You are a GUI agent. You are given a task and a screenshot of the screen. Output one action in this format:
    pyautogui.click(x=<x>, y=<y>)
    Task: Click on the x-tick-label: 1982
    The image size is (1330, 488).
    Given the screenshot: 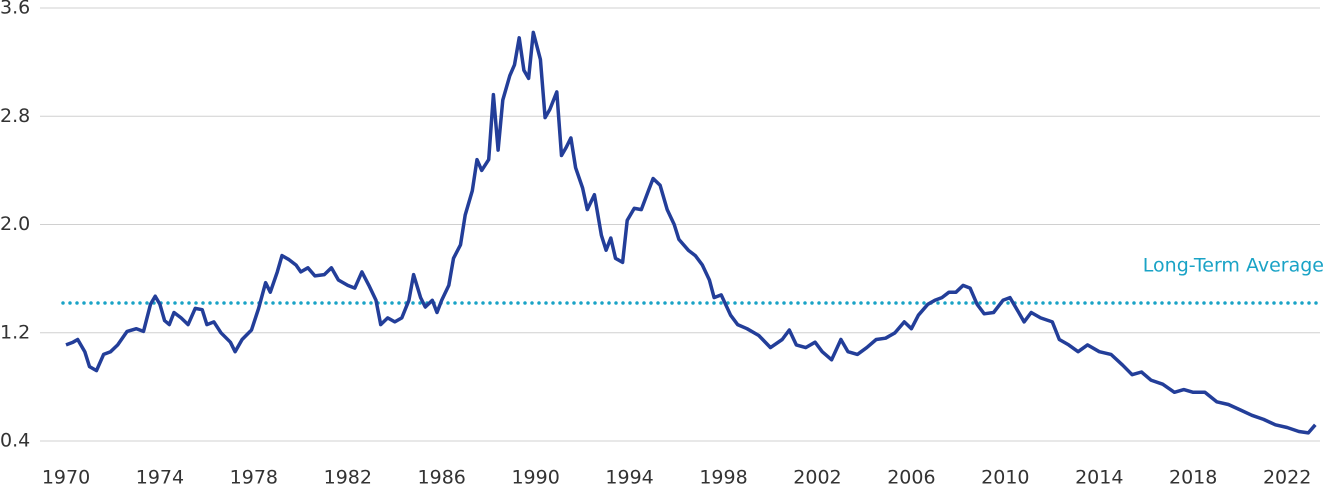 What is the action you would take?
    pyautogui.click(x=348, y=477)
    